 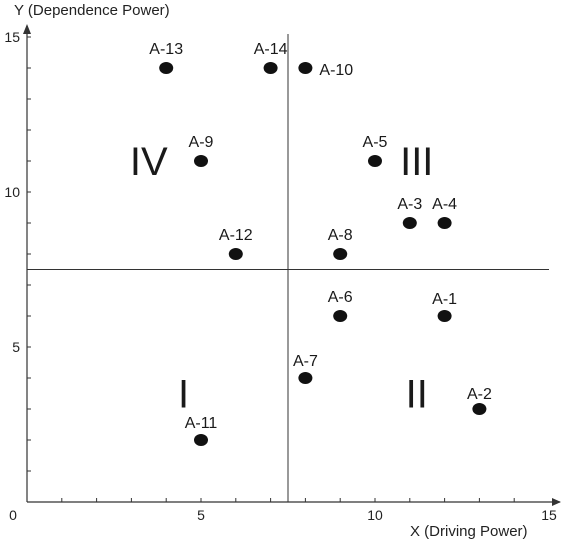 I want to click on point-label: A-9, so click(x=201, y=142).